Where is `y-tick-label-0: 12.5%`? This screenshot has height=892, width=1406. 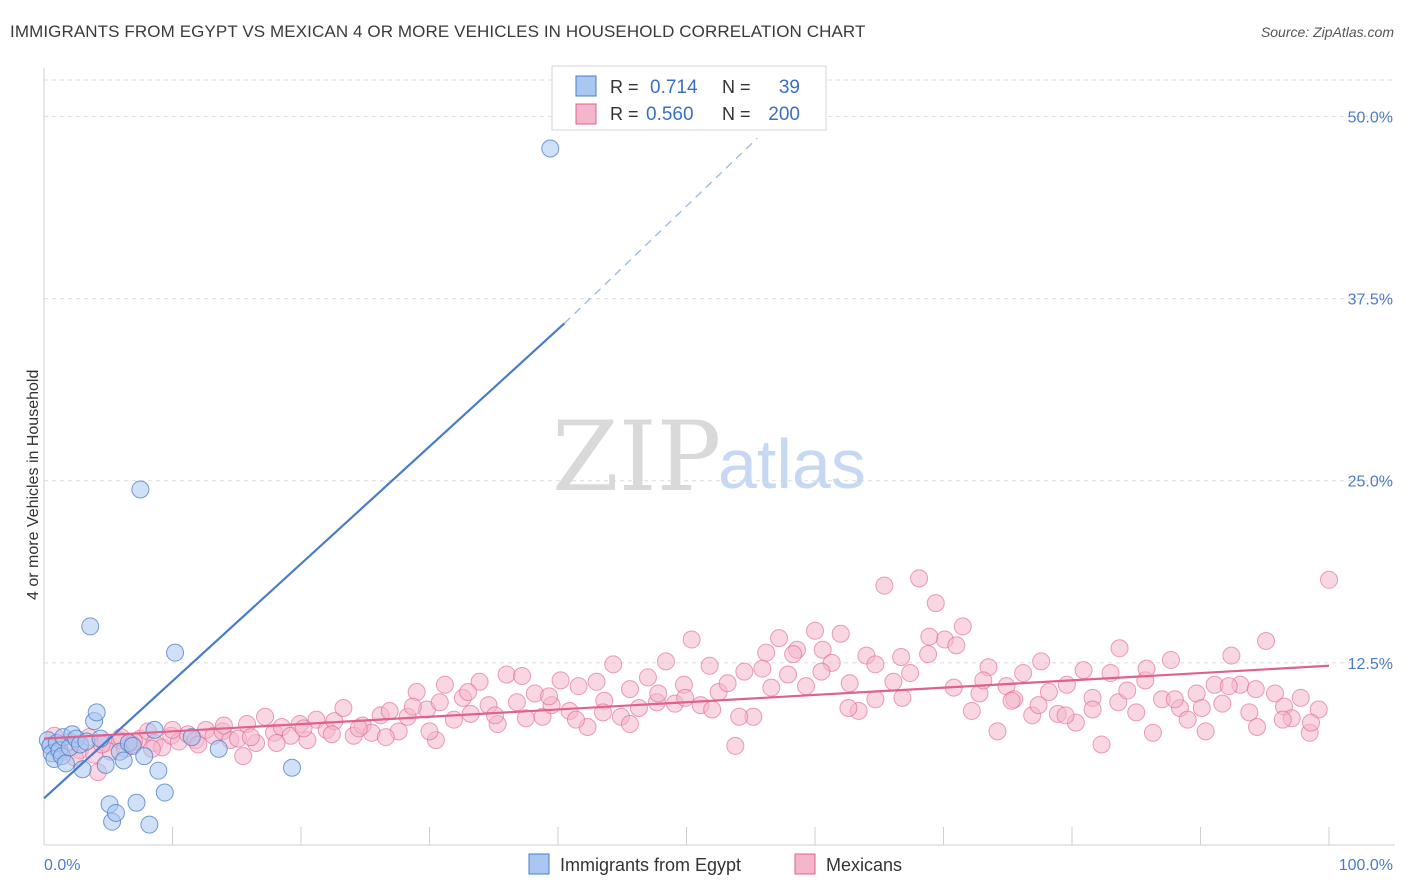 y-tick-label-0: 12.5% is located at coordinates (1370, 664).